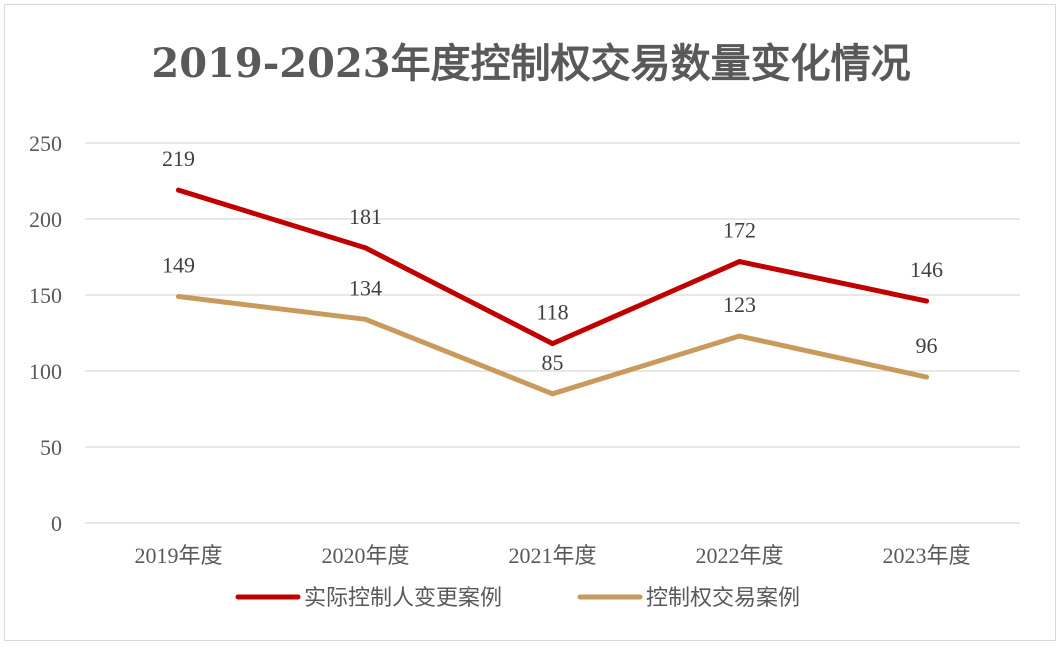 This screenshot has width=1062, height=647. I want to click on x-tick-label: 2021年度, so click(552, 555).